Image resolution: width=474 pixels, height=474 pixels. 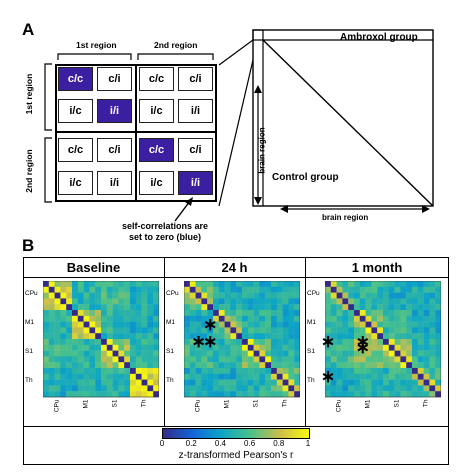 I want to click on row-label: Th, so click(x=170, y=380).